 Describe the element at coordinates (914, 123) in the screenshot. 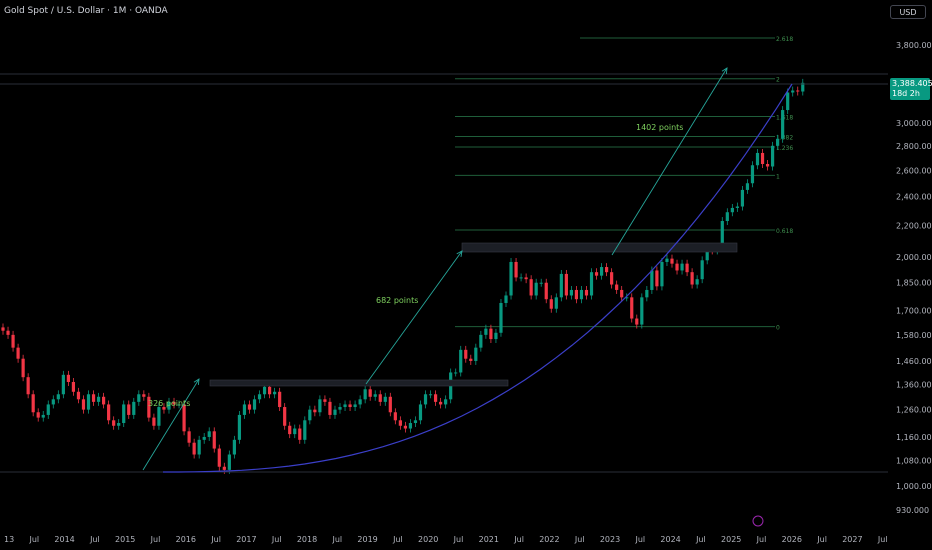

I see `price-tick-label: 3,000.000` at that location.